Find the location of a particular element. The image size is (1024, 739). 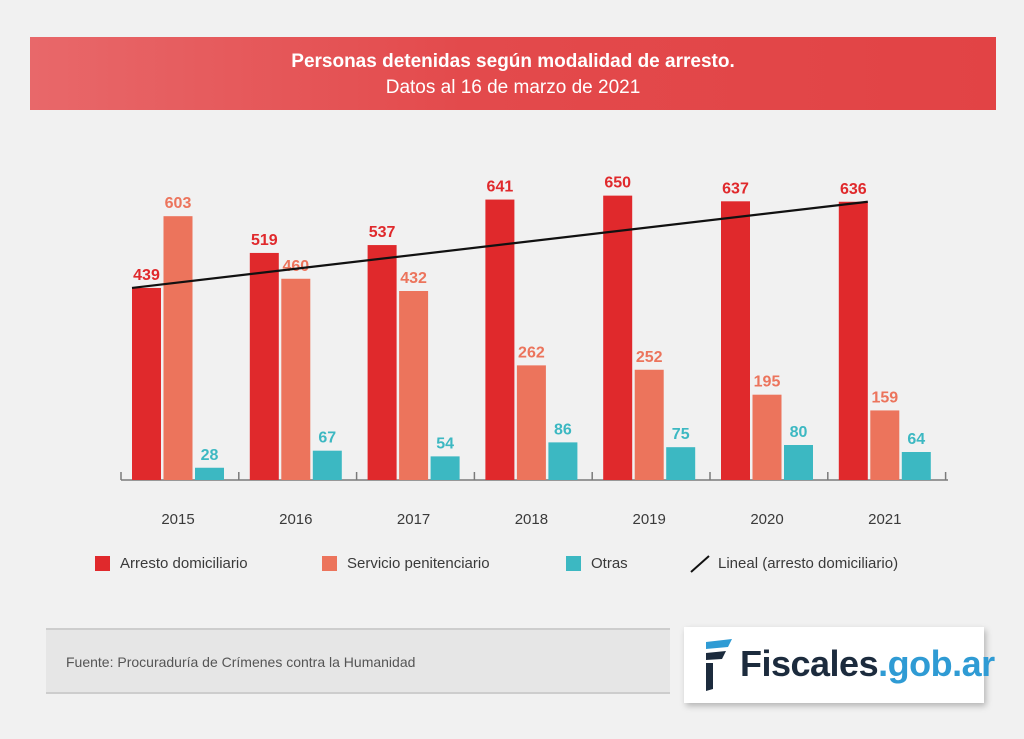

data-label-servicio: 195 is located at coordinates (767, 382).